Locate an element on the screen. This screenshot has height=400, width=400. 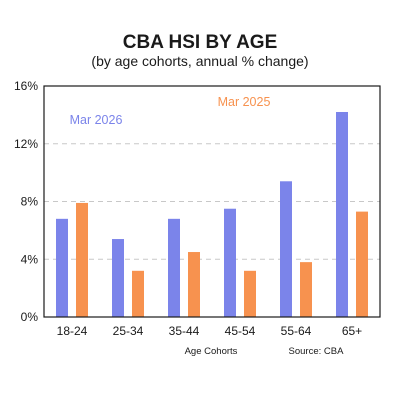
x-tick-label: 35-44 is located at coordinates (184, 331).